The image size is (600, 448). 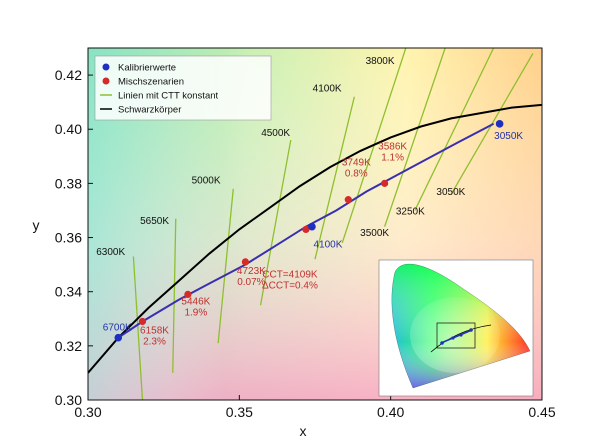 What do you see at coordinates (541, 412) in the screenshot?
I see `x-tick-label: 0.45` at bounding box center [541, 412].